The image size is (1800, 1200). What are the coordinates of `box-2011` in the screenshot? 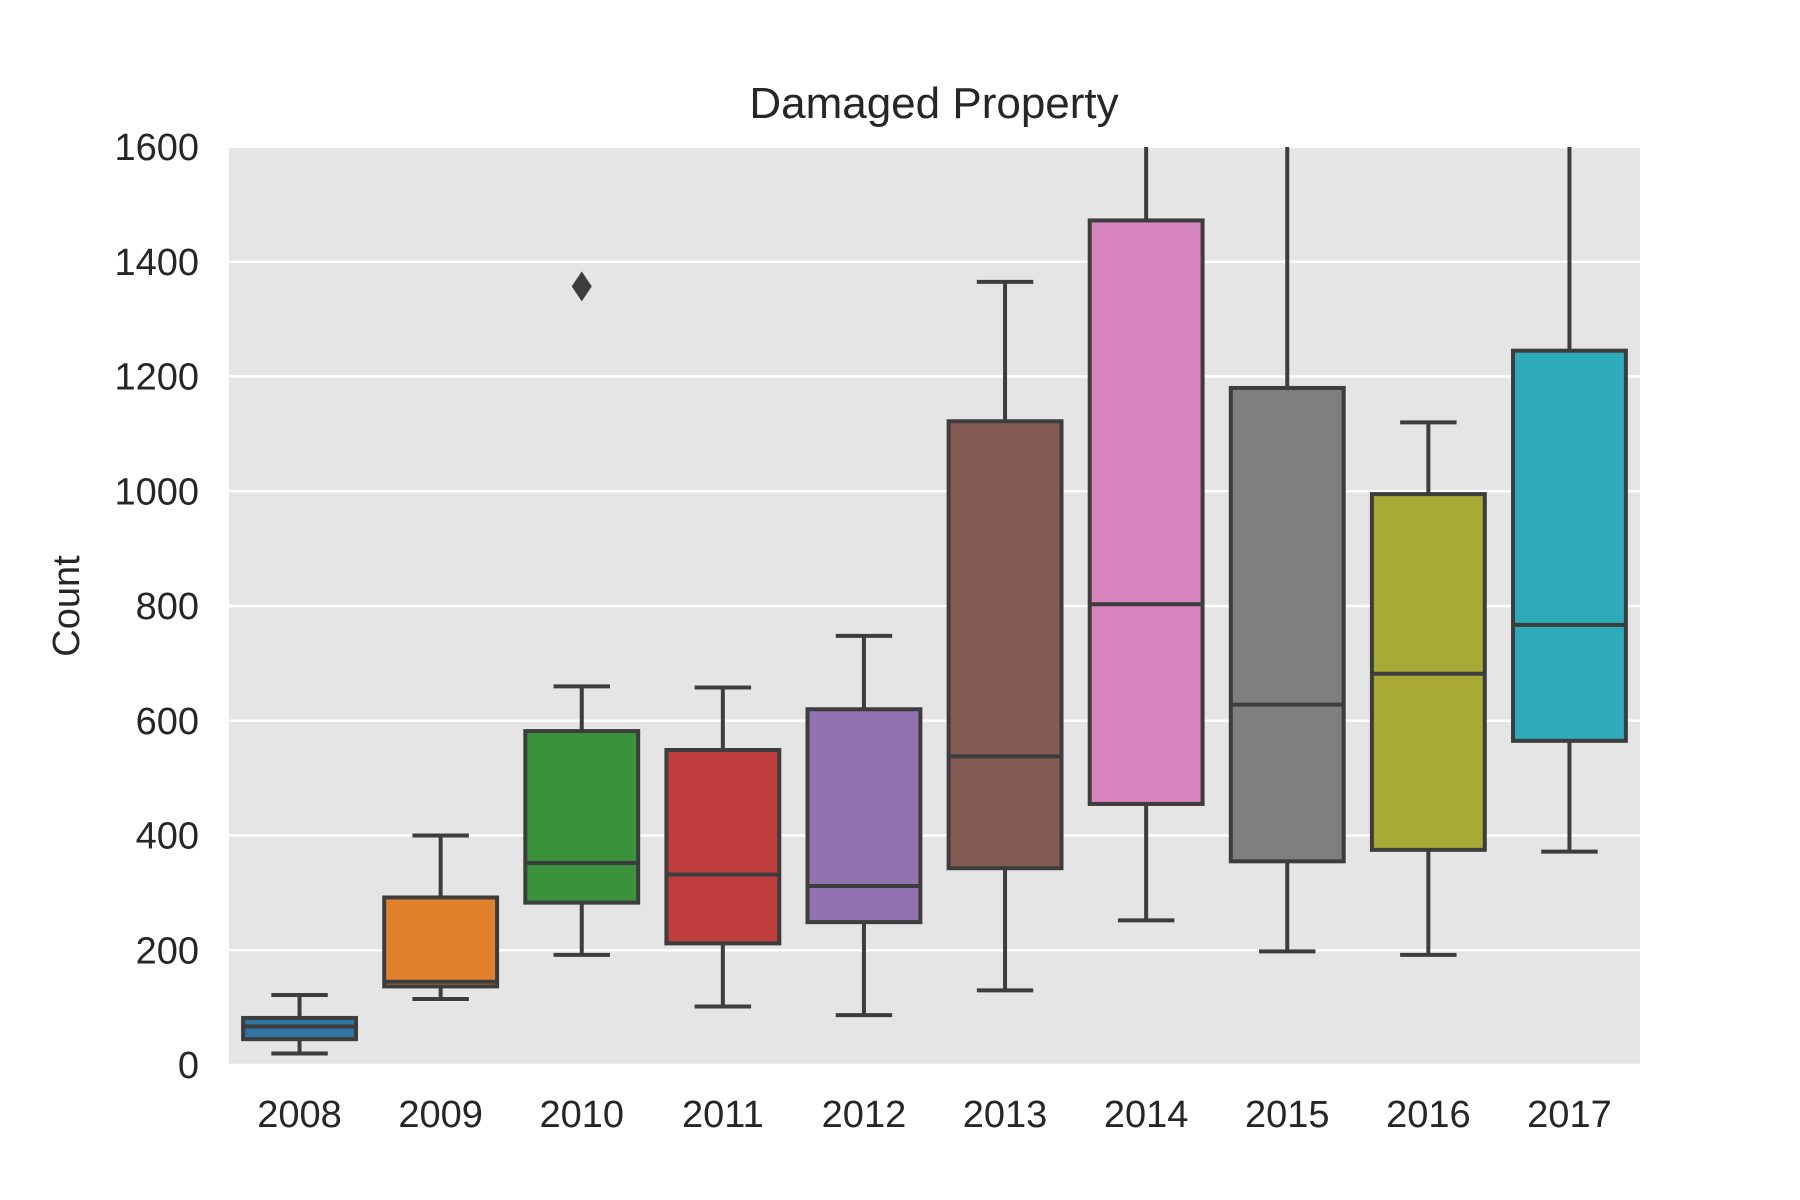 It's located at (723, 847).